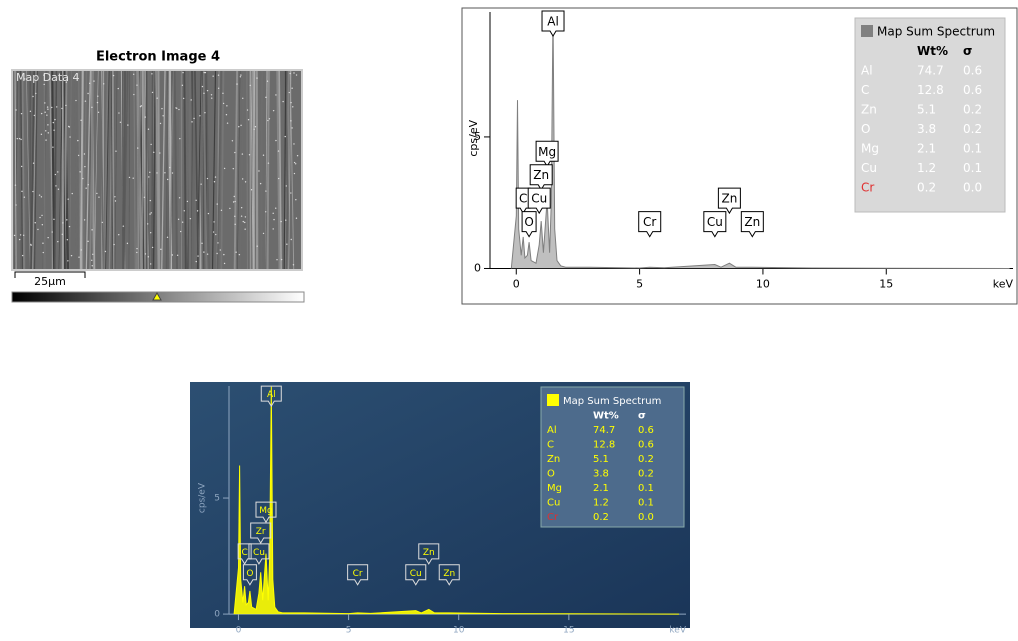  Describe the element at coordinates (646, 430) in the screenshot. I see `legend-cell: 0.6` at that location.